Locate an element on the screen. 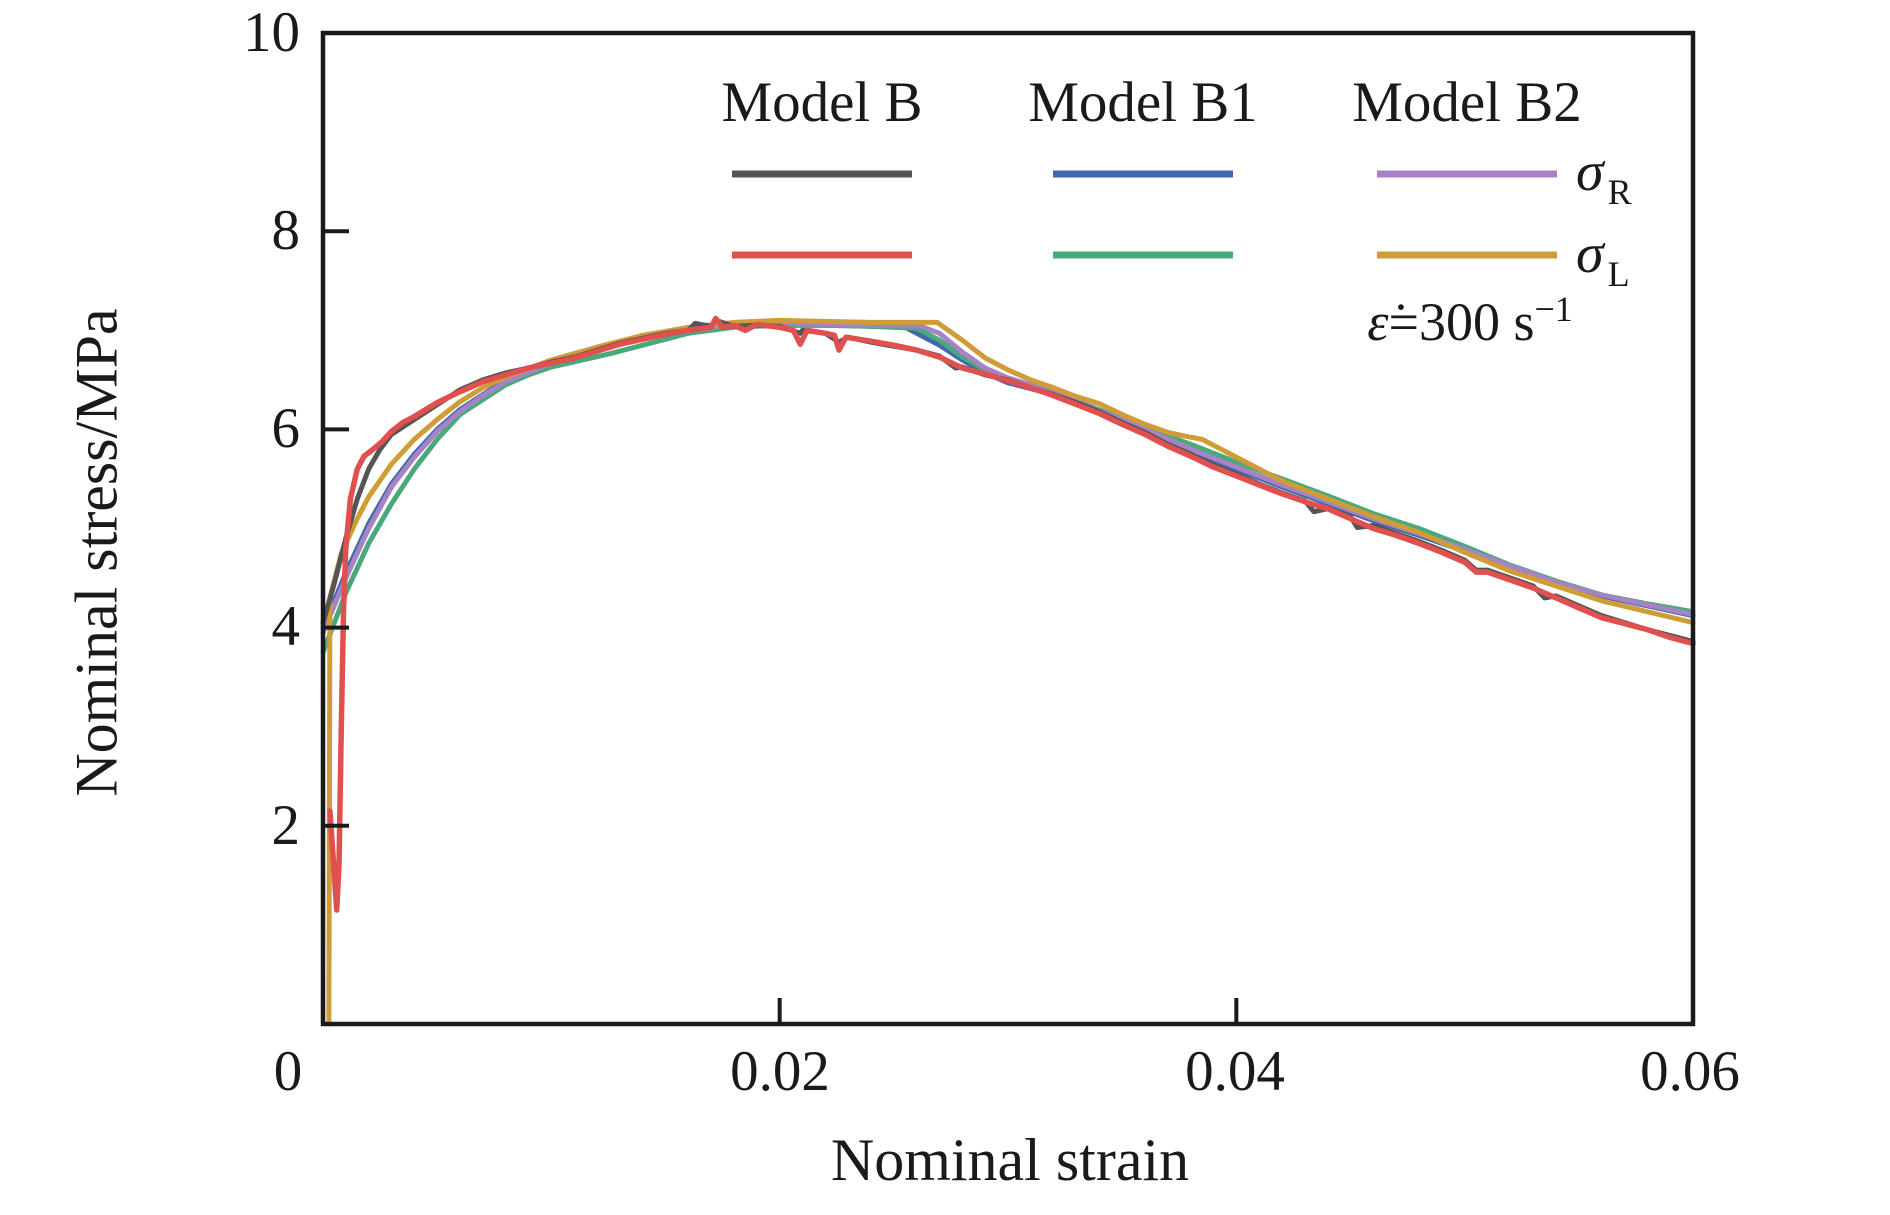 This screenshot has width=1890, height=1215. y-tick-label-10: 10 is located at coordinates (271, 32).